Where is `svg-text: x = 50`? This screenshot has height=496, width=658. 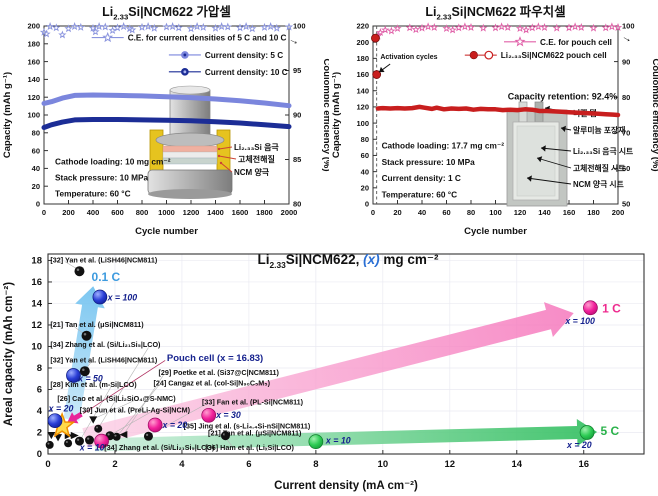
svg-text: x = 50 is located at coordinates (90, 379).